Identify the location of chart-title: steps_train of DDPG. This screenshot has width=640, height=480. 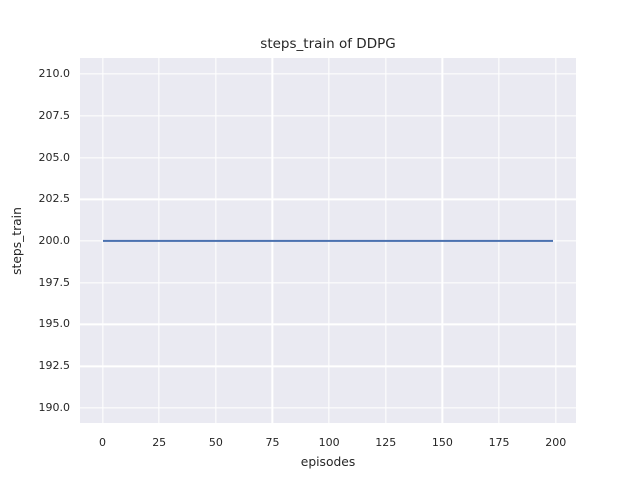
(328, 44).